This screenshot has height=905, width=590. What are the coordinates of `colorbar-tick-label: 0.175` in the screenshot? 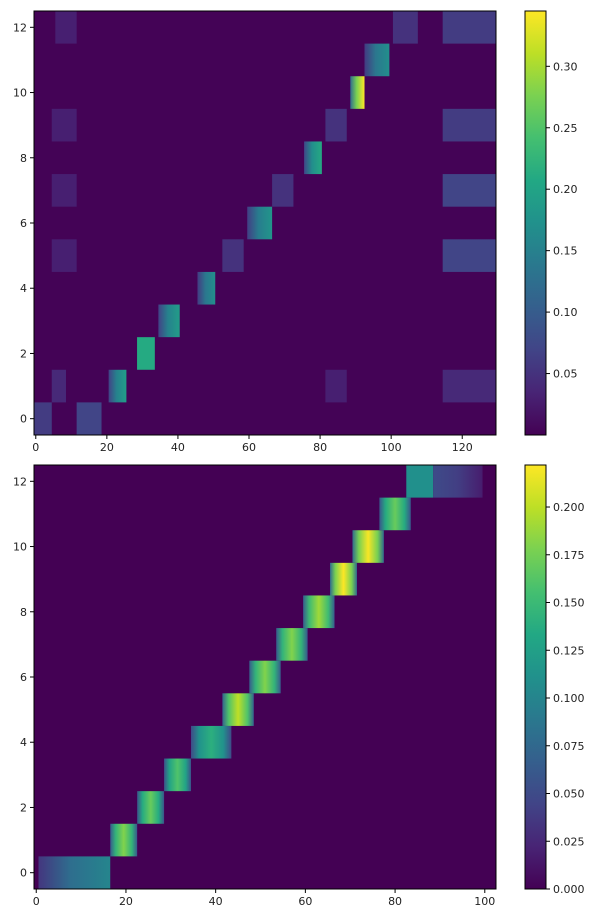 It's located at (569, 555).